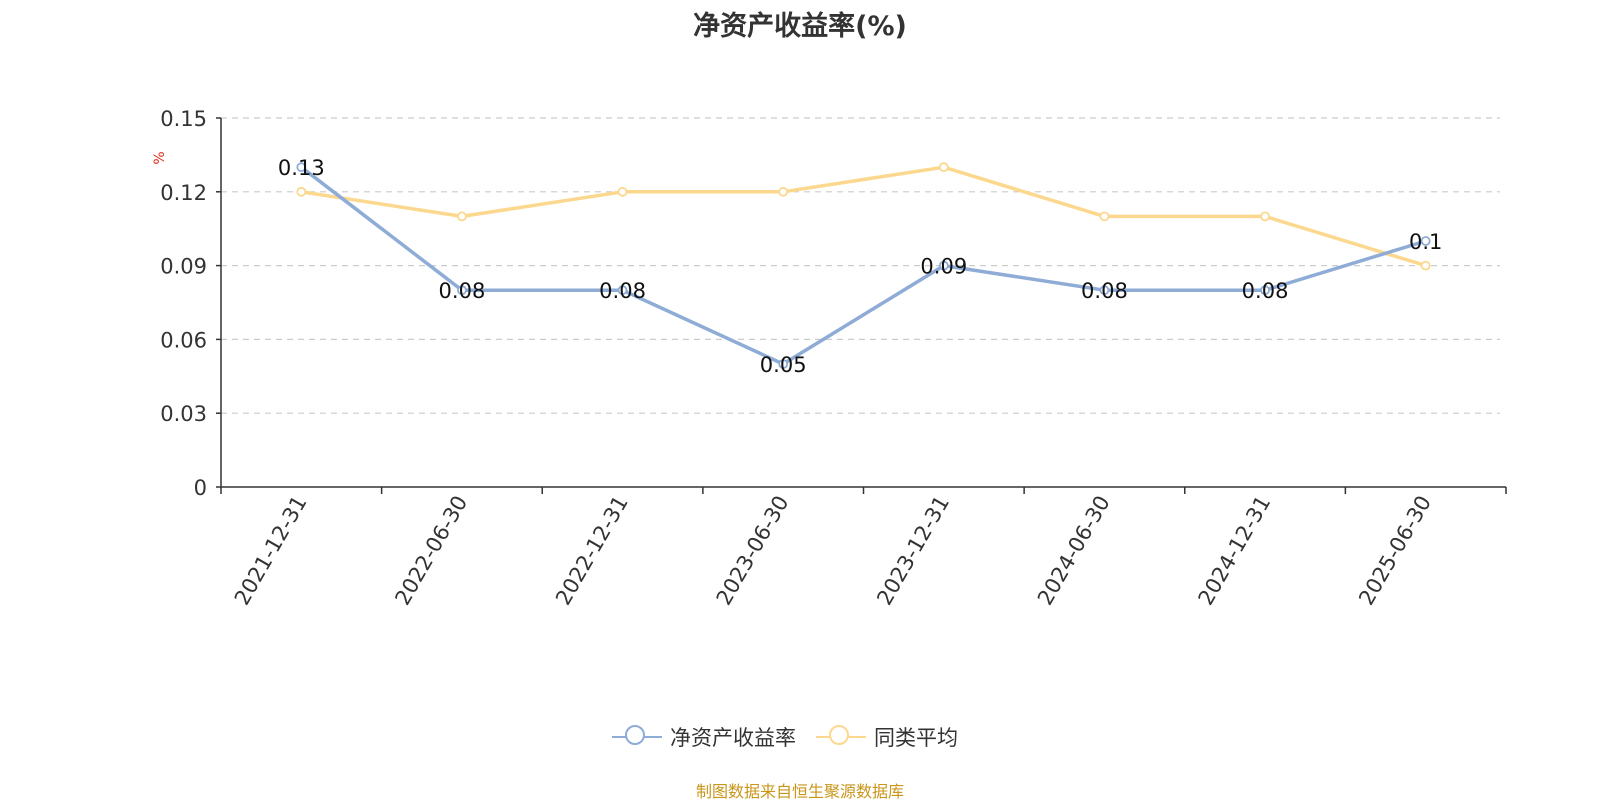 The height and width of the screenshot is (802, 1600). I want to click on x-tick-label: 2024-12-31, so click(1235, 551).